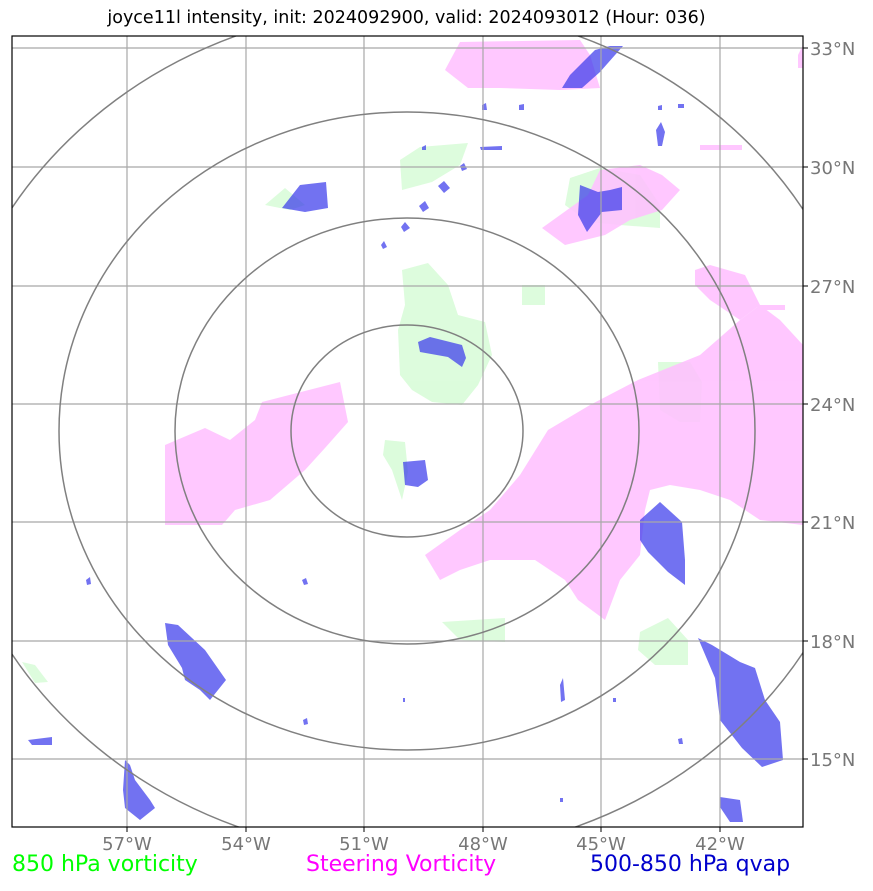 The width and height of the screenshot is (873, 891). I want to click on lon-tick-label: 48°W, so click(483, 844).